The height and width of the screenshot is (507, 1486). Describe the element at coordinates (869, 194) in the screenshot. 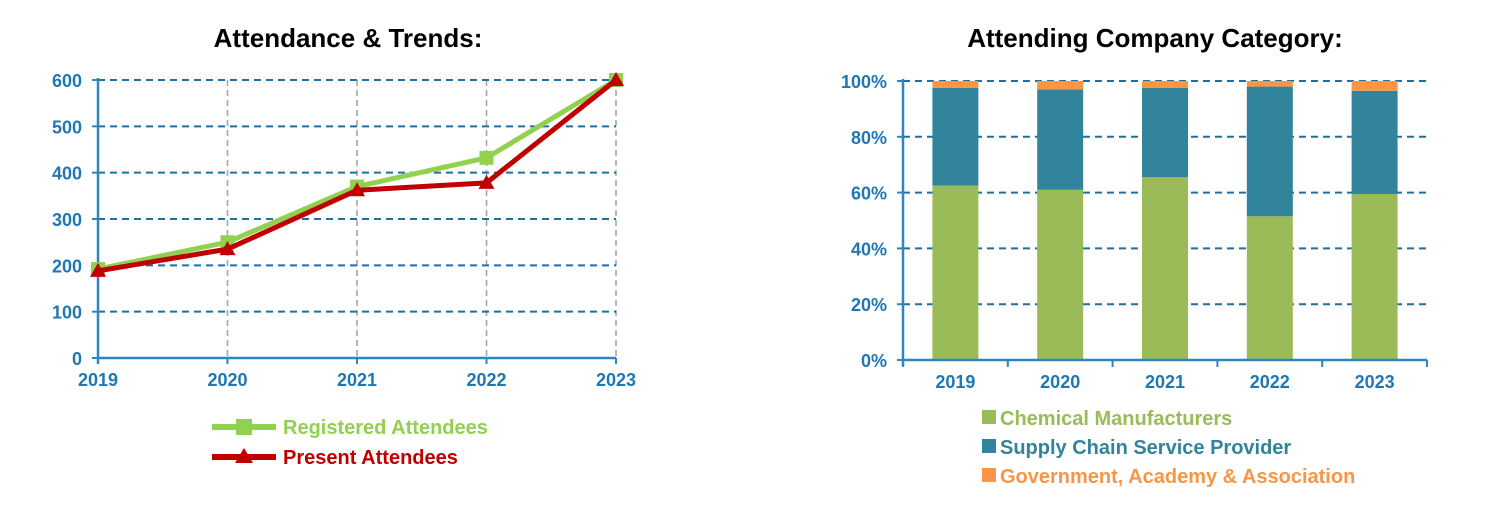

I see `bar-chart-ytick-label: 60%` at that location.